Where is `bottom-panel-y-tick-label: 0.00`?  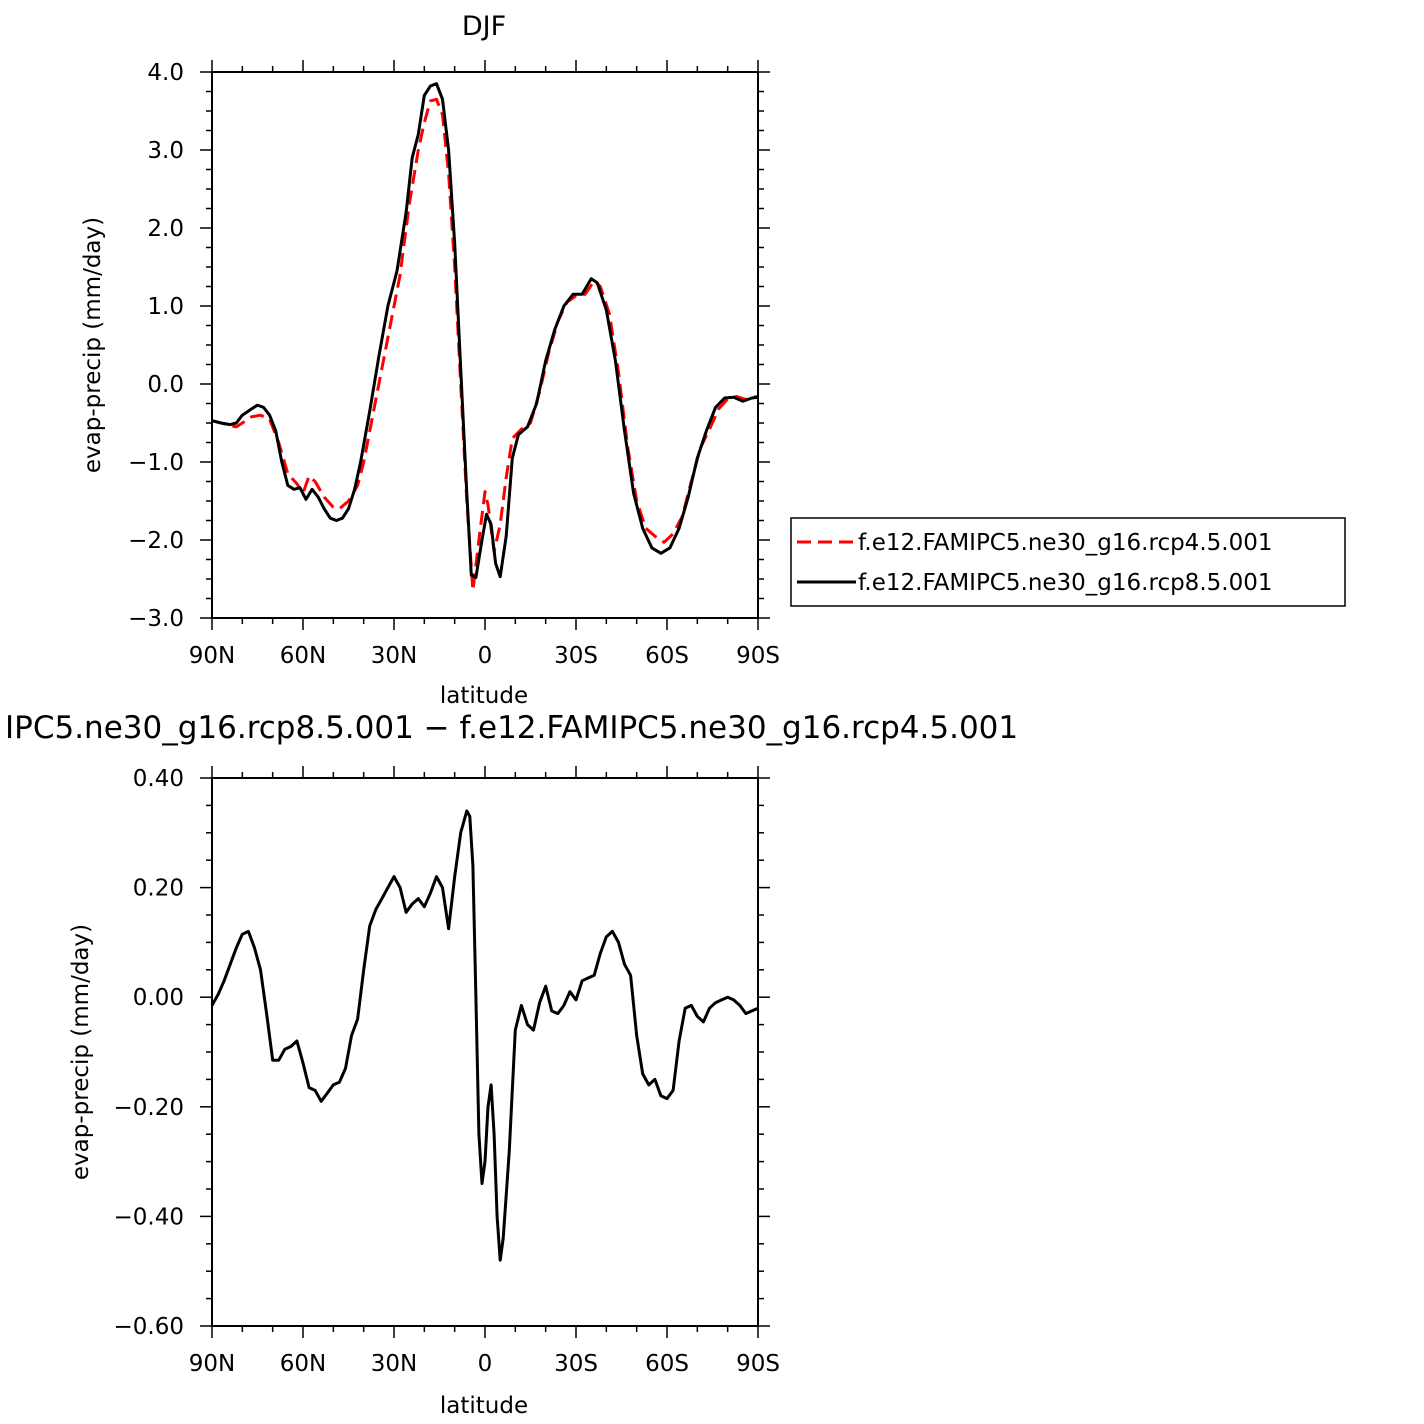 bottom-panel-y-tick-label: 0.00 is located at coordinates (158, 998).